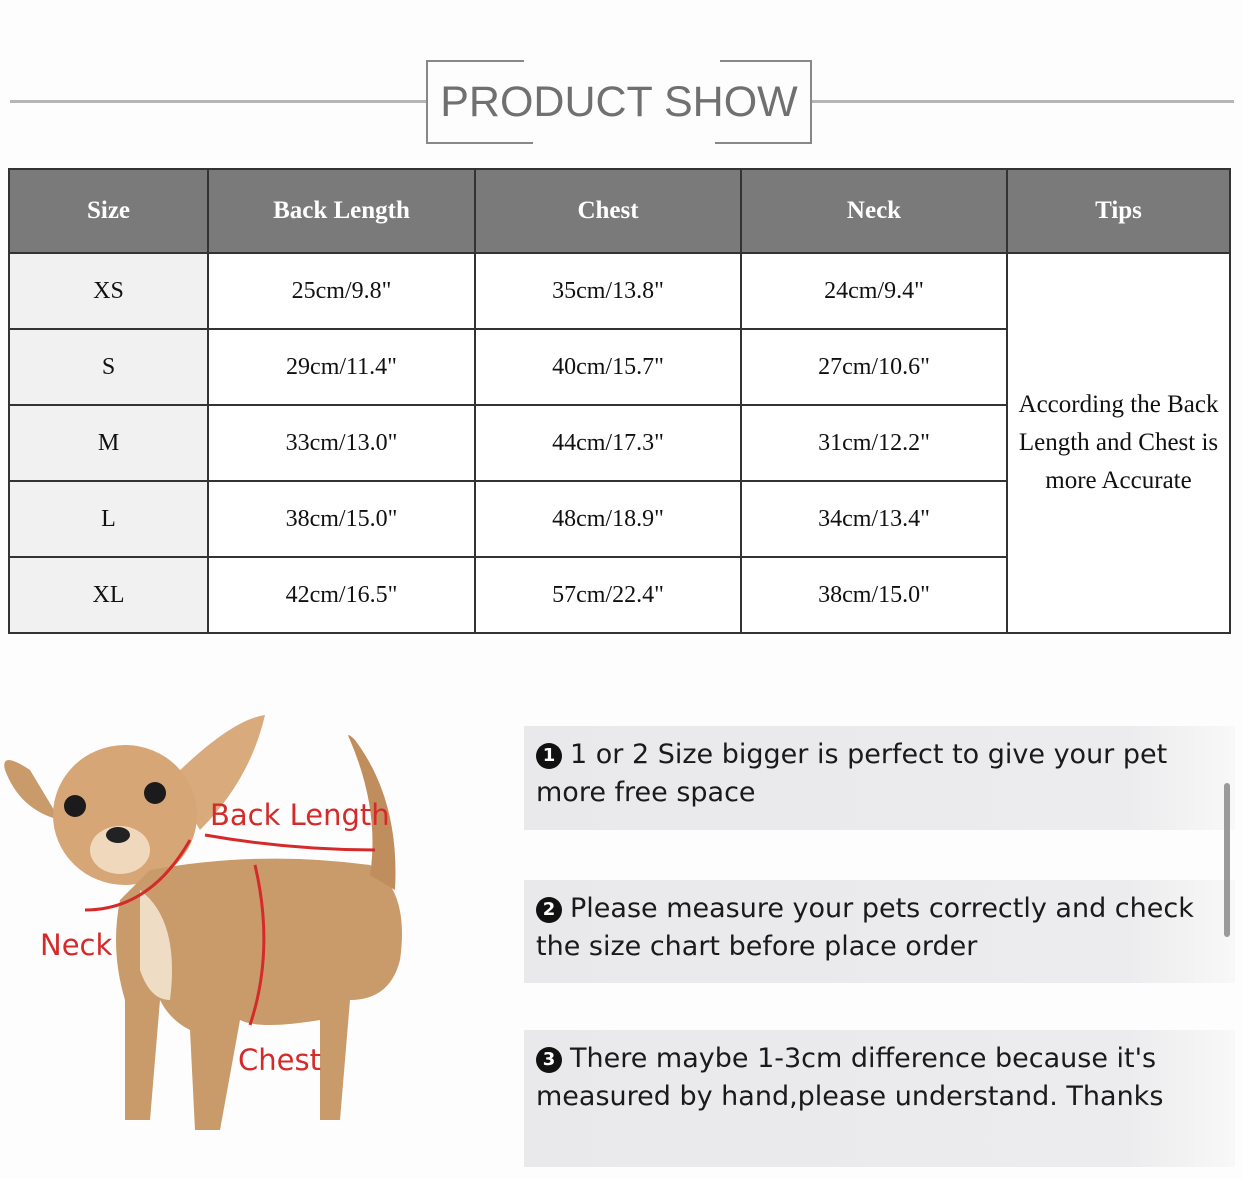  Describe the element at coordinates (279, 1060) in the screenshot. I see `chest-label: Chest` at that location.